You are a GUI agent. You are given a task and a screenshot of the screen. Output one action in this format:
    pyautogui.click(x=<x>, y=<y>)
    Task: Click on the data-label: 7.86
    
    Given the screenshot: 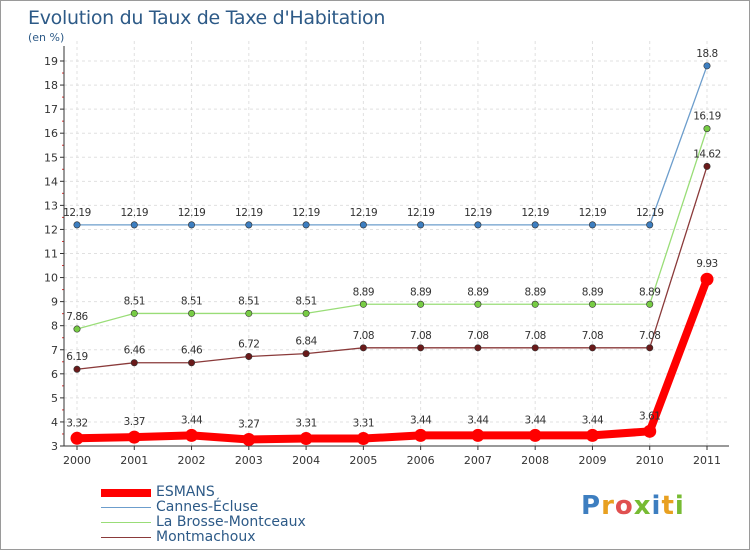 What is the action you would take?
    pyautogui.click(x=77, y=317)
    